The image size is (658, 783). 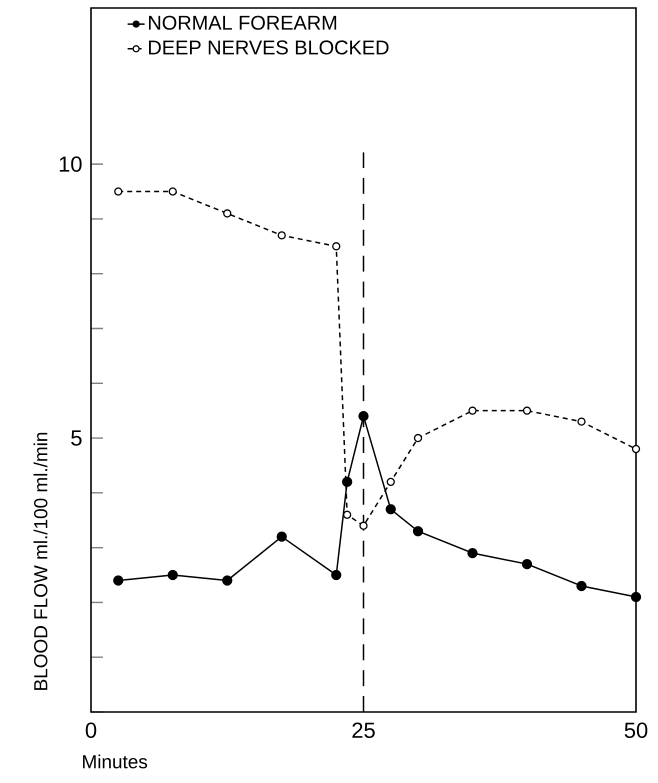 What do you see at coordinates (71, 164) in the screenshot?
I see `y-tick-label: 10` at bounding box center [71, 164].